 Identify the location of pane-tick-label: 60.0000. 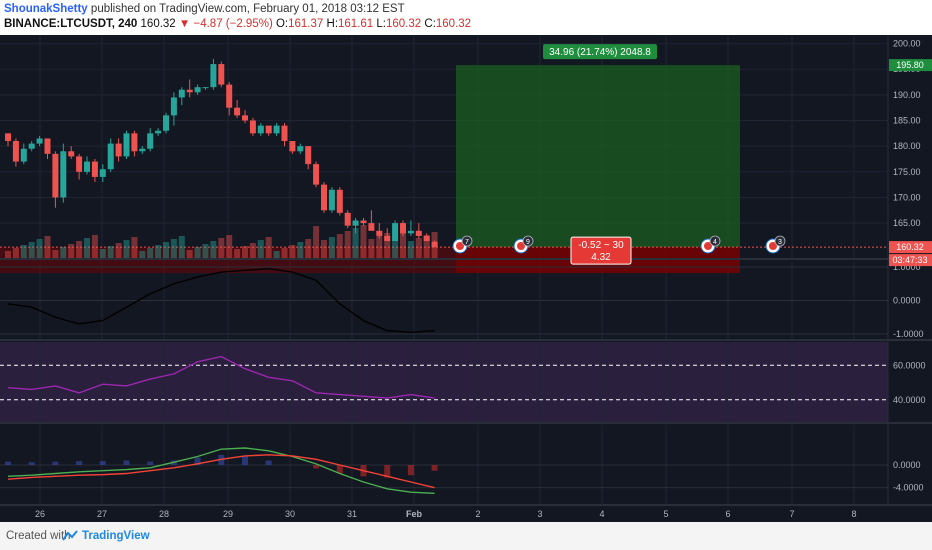
(909, 365).